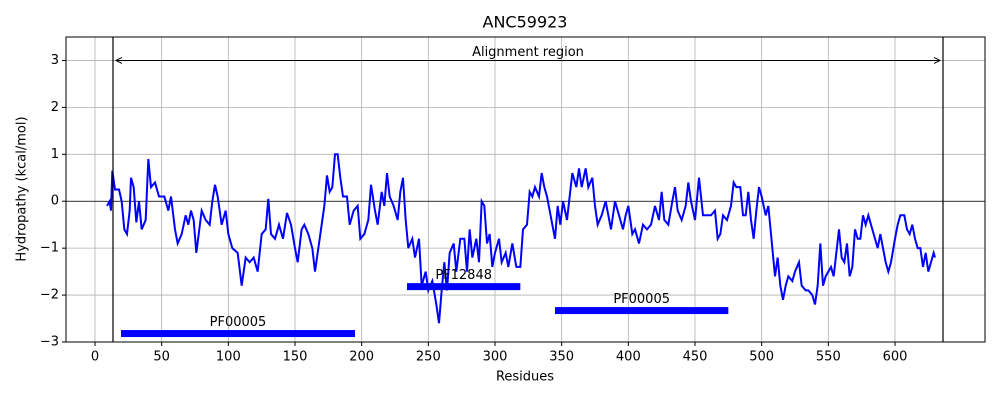  I want to click on x-axis-label: Residues, so click(525, 377).